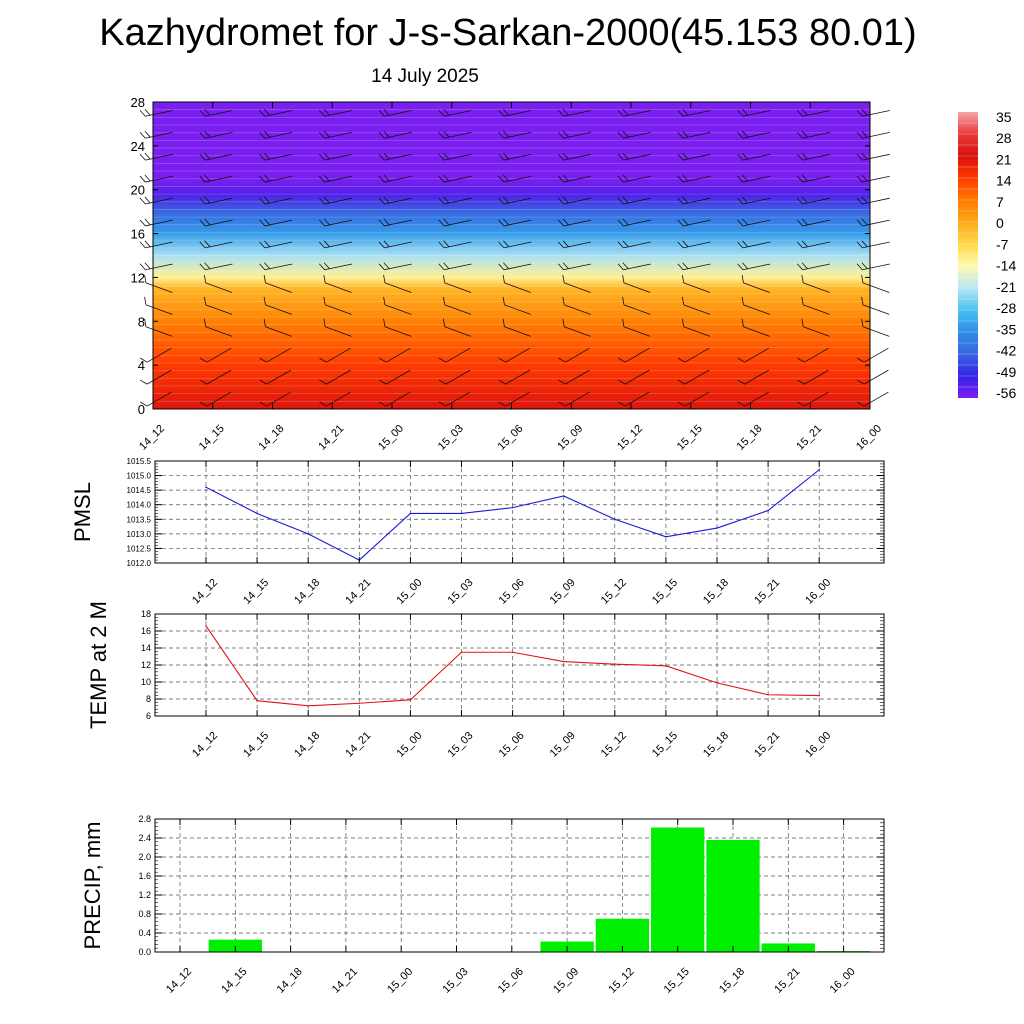 This screenshot has width=1024, height=1024. What do you see at coordinates (179, 981) in the screenshot?
I see `x-tick-label: 14_12` at bounding box center [179, 981].